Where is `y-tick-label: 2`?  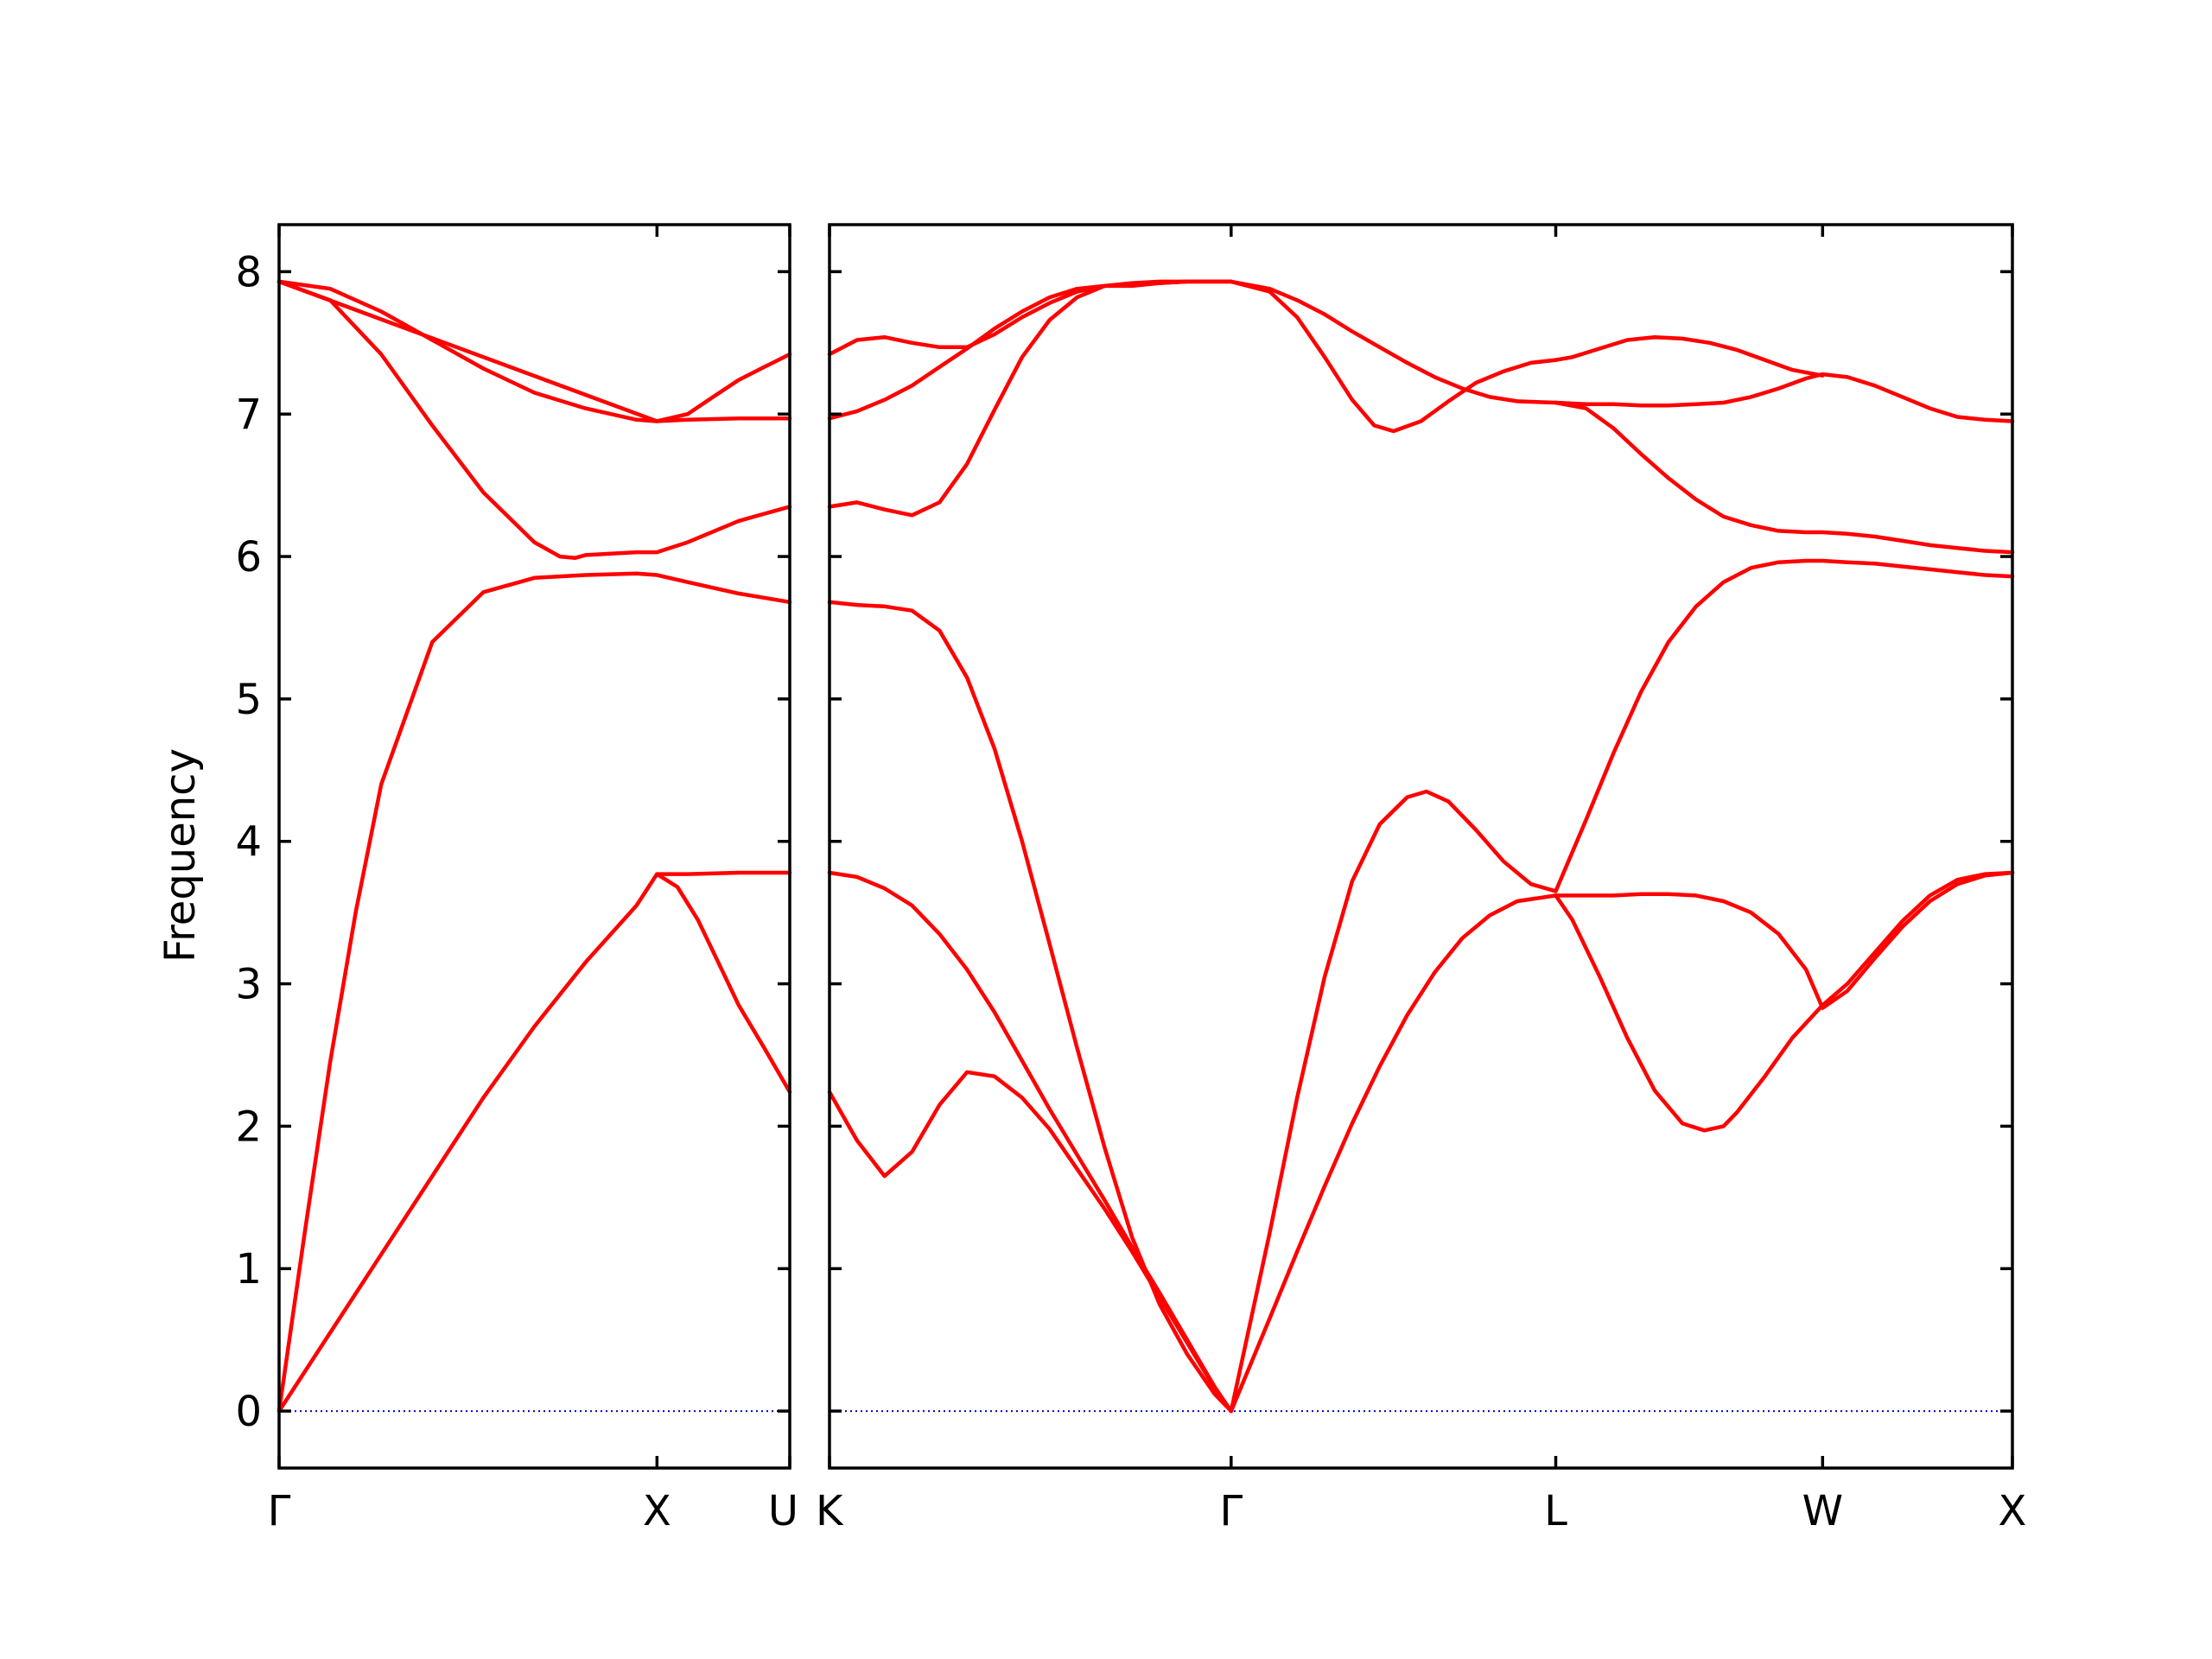 y-tick-label: 2 is located at coordinates (248, 1127).